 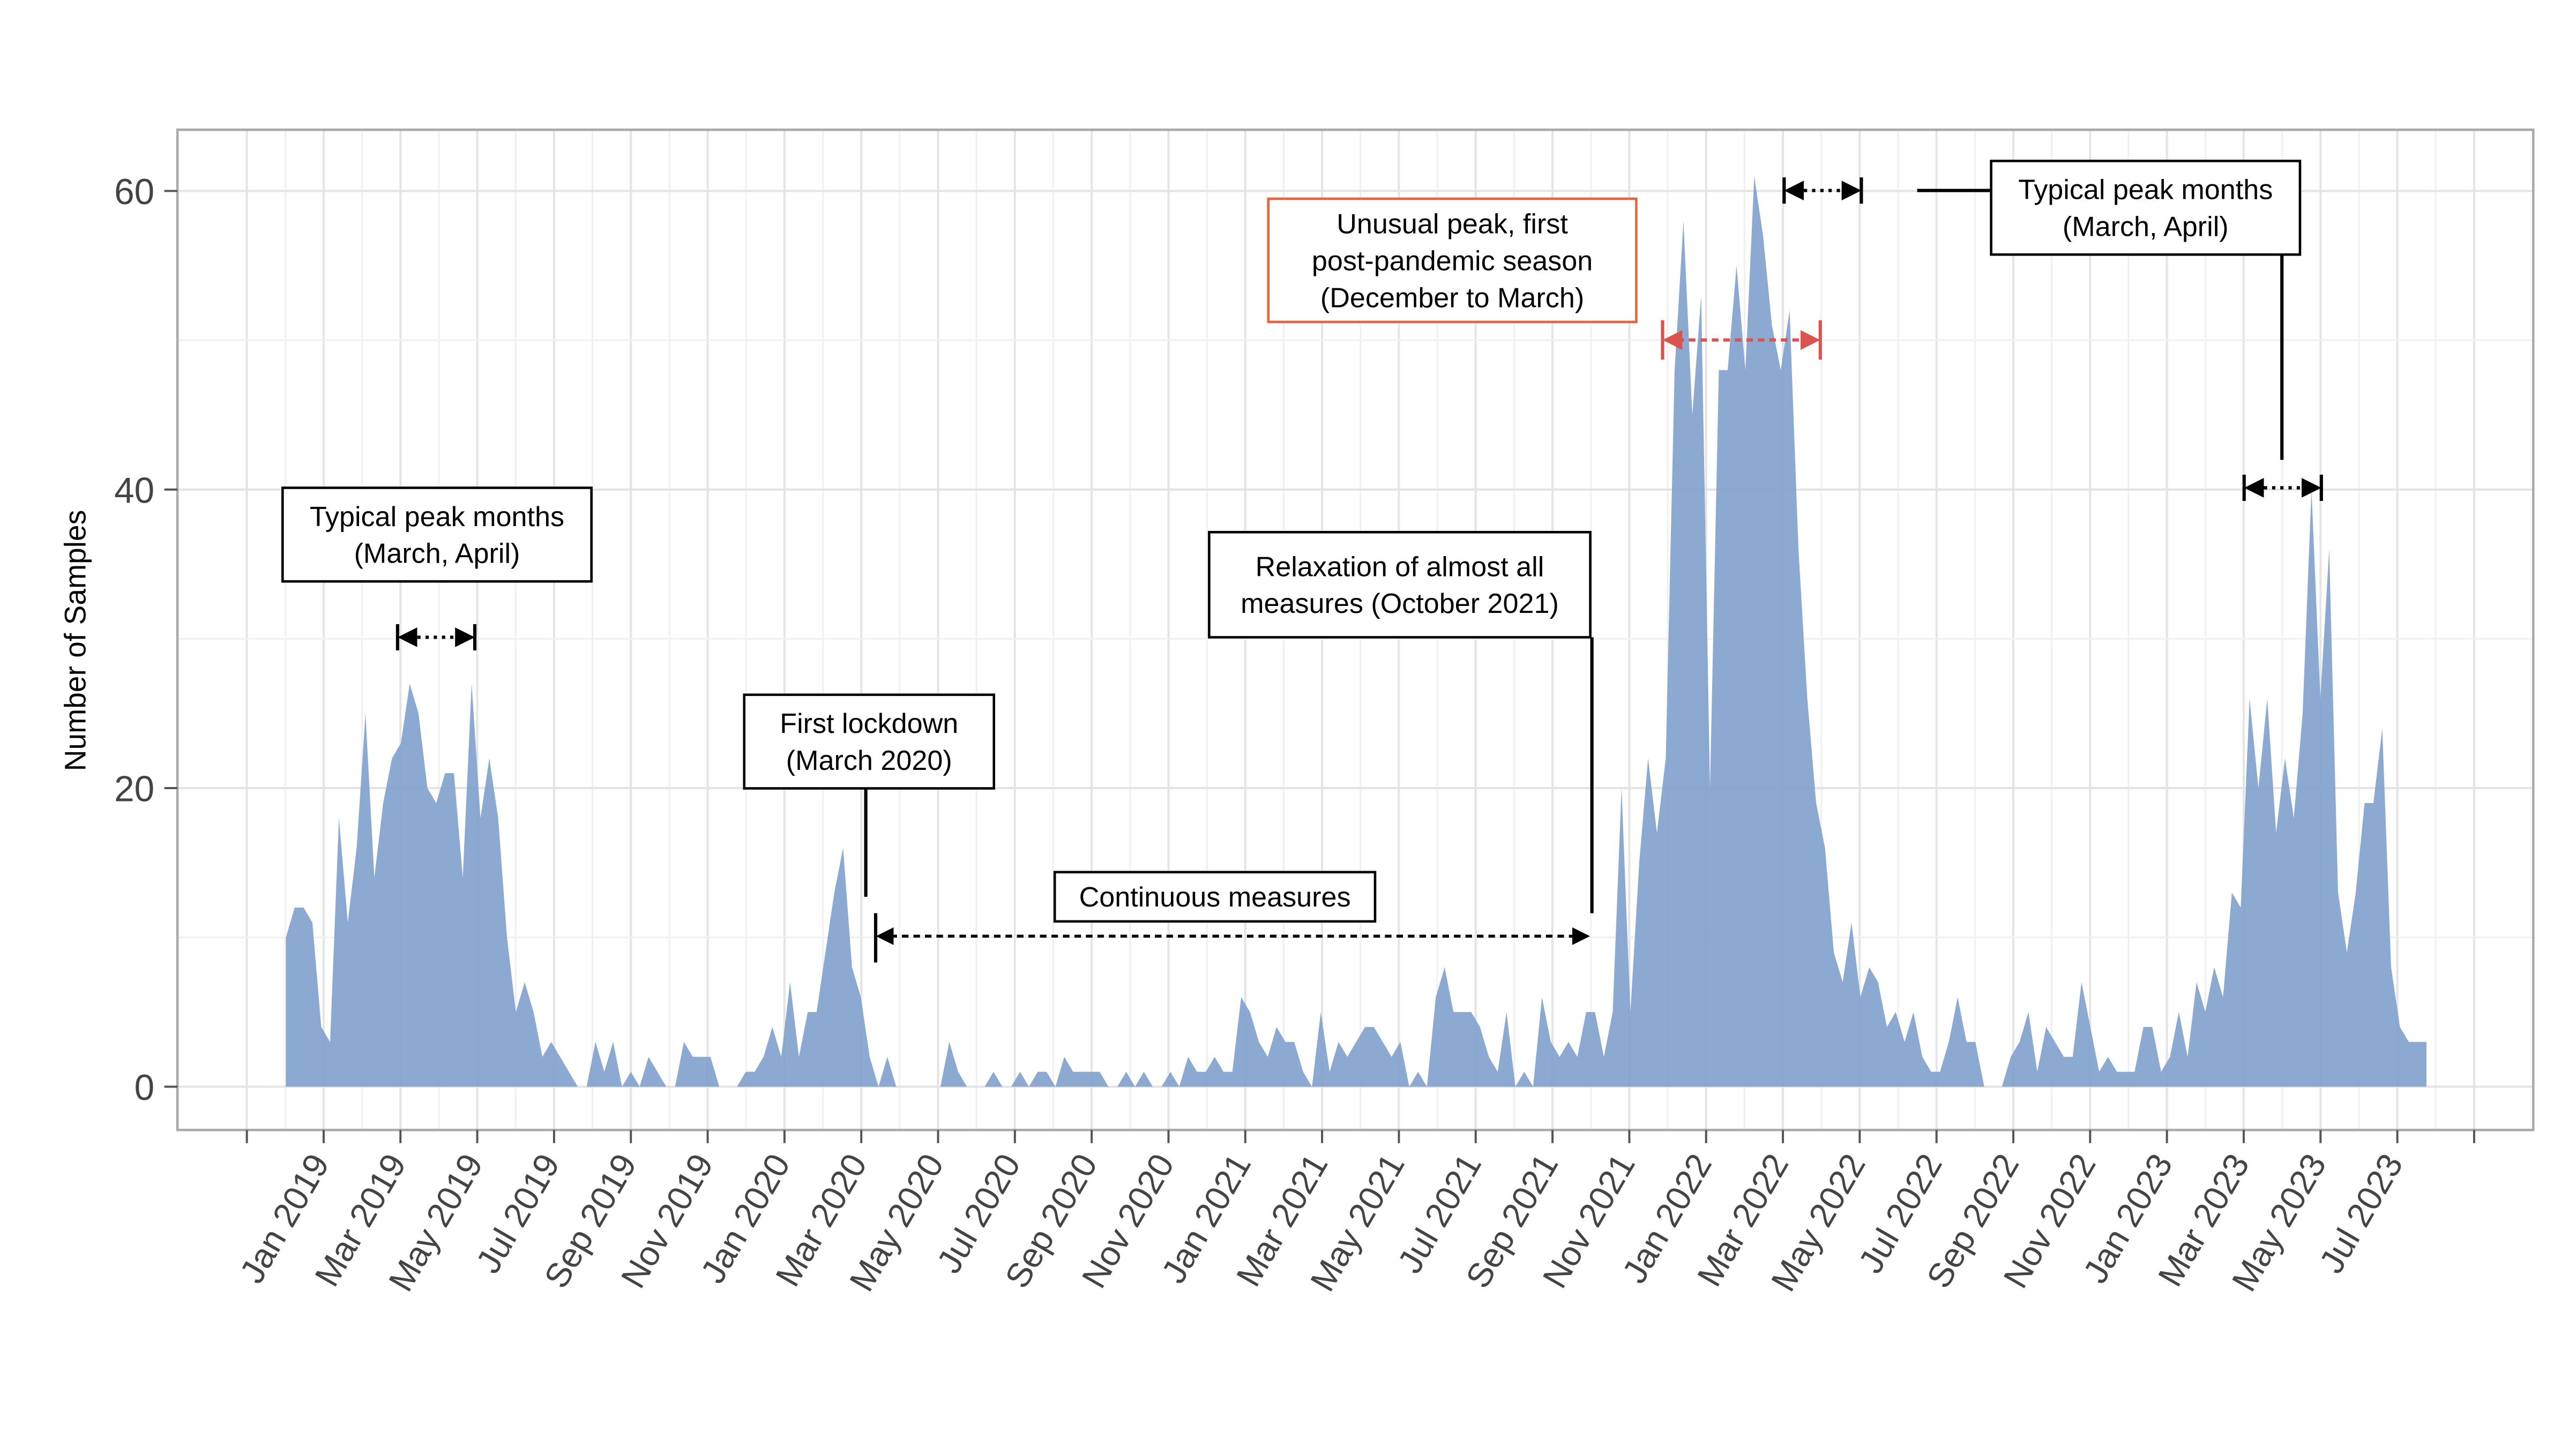 I want to click on annotation-text: post-pandemic season, so click(x=1452, y=261).